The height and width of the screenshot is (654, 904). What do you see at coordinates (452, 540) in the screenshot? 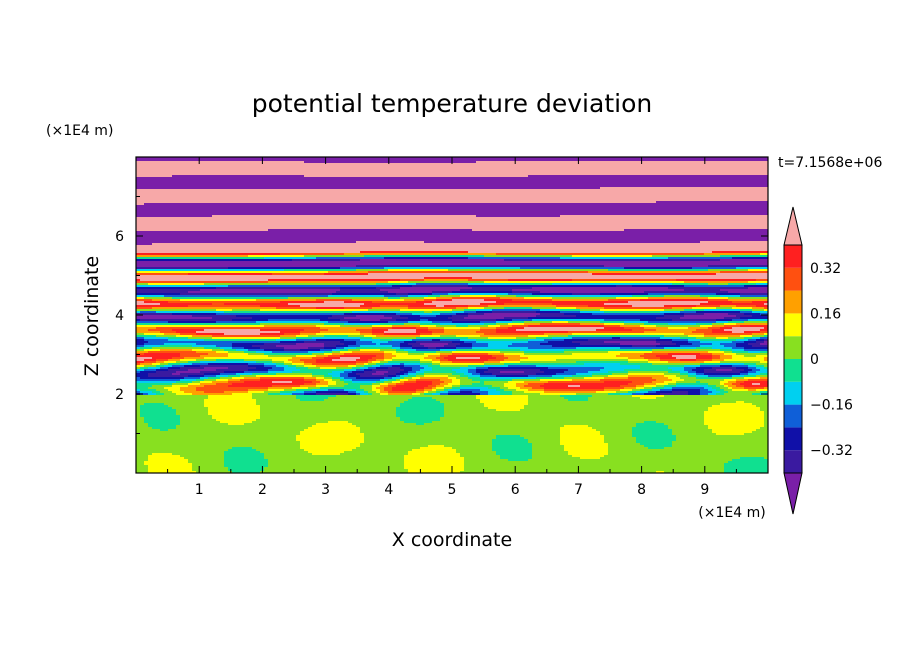
I see `x-axis-label: X coordinate` at bounding box center [452, 540].